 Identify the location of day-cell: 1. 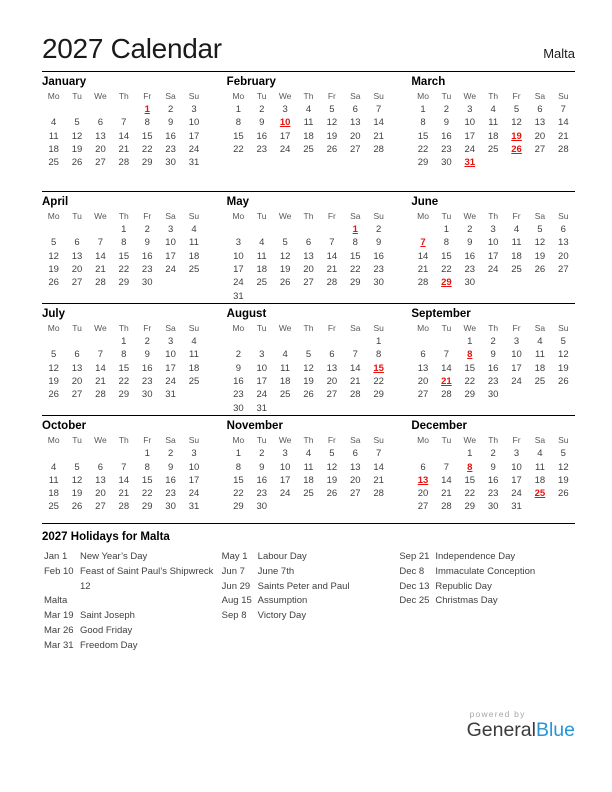
(470, 342).